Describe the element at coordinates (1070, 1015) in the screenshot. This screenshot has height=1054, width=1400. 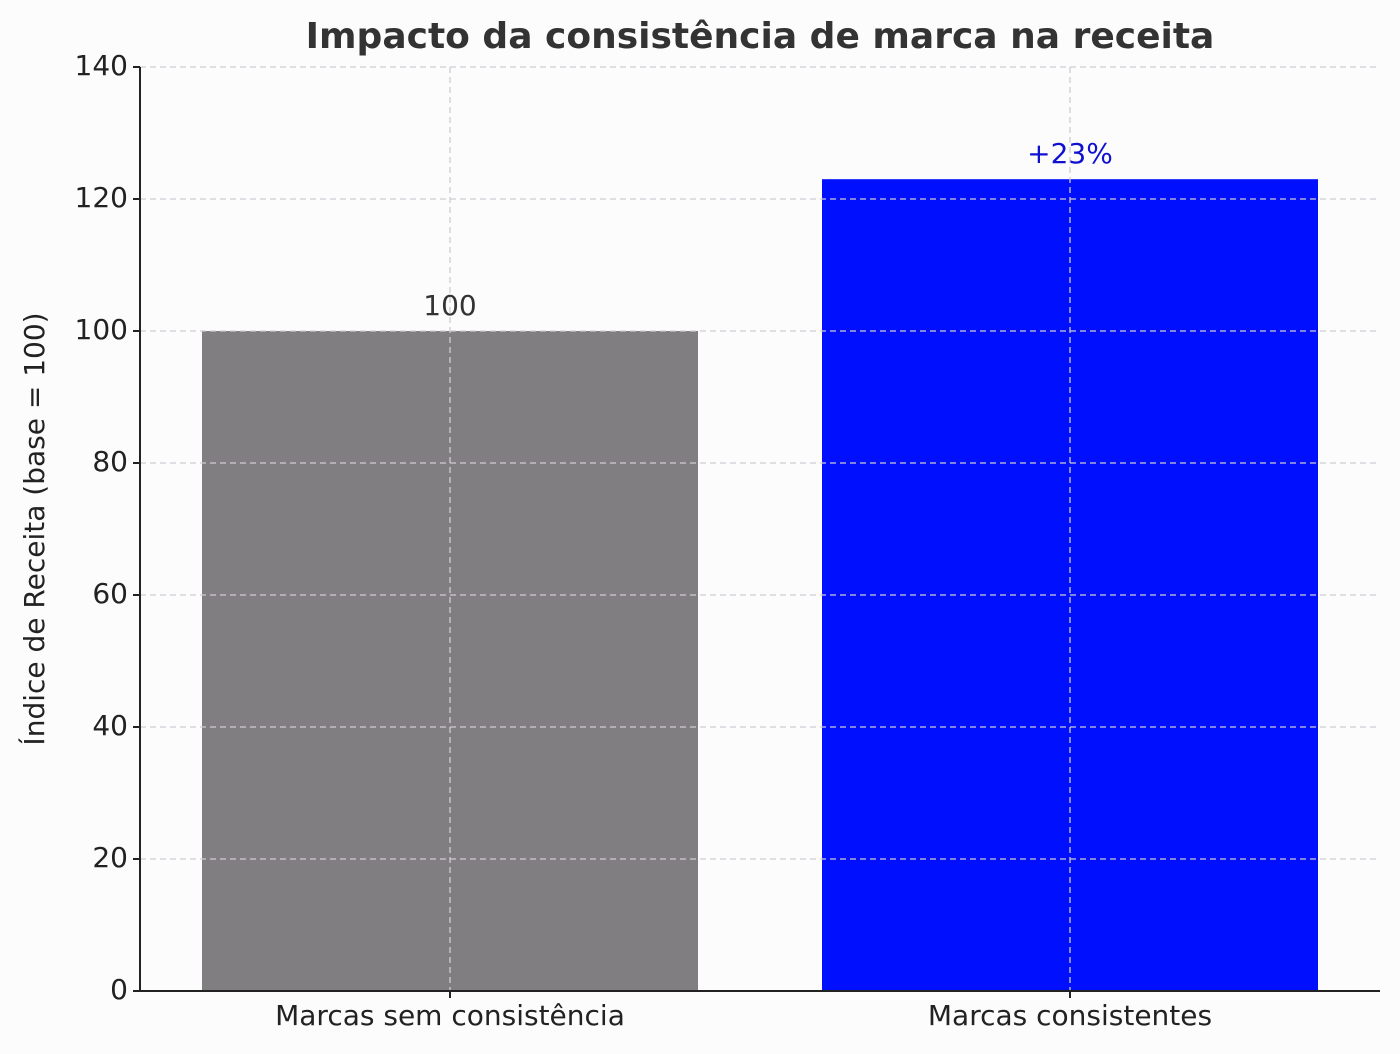
I see `x-tick-label: Marcas consistentes` at that location.